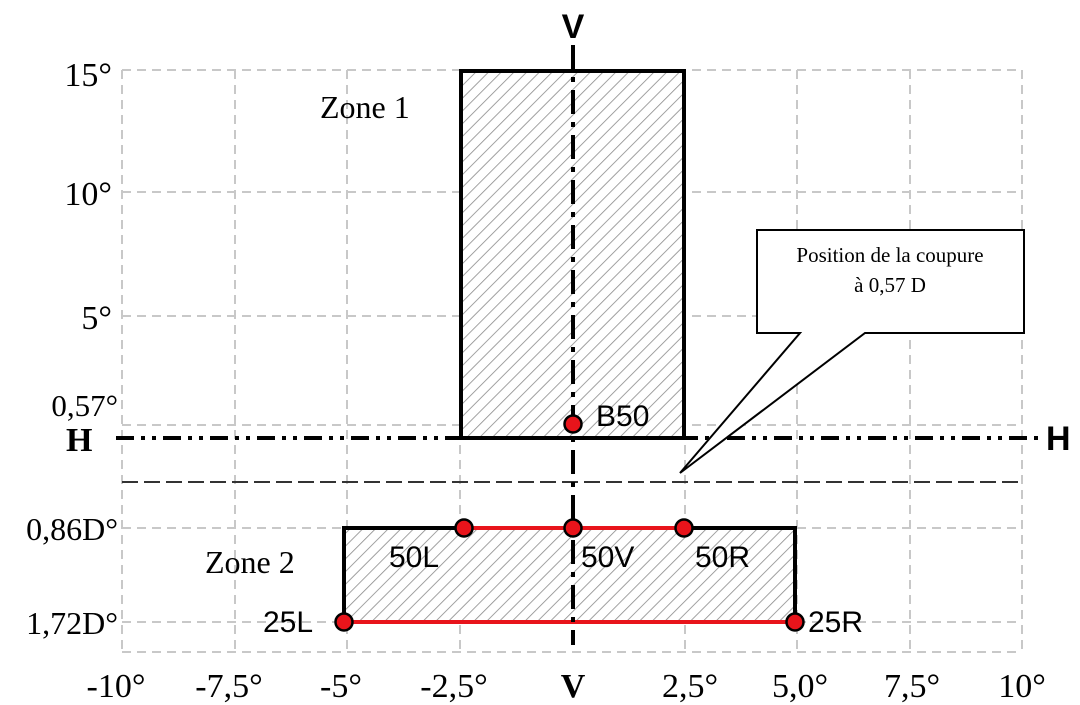 Image resolution: width=1080 pixels, height=705 pixels. I want to click on y-tick-057: 0,57°, so click(84, 405).